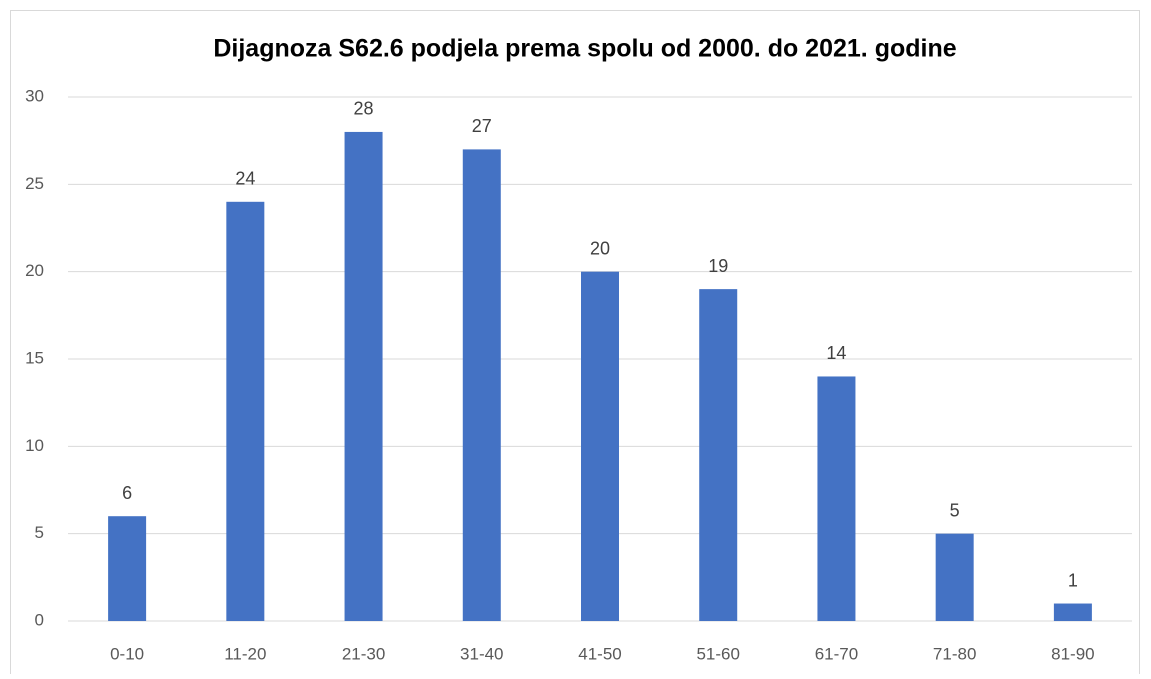 This screenshot has height=679, width=1151. Describe the element at coordinates (34, 445) in the screenshot. I see `y-tick-label: 10` at that location.